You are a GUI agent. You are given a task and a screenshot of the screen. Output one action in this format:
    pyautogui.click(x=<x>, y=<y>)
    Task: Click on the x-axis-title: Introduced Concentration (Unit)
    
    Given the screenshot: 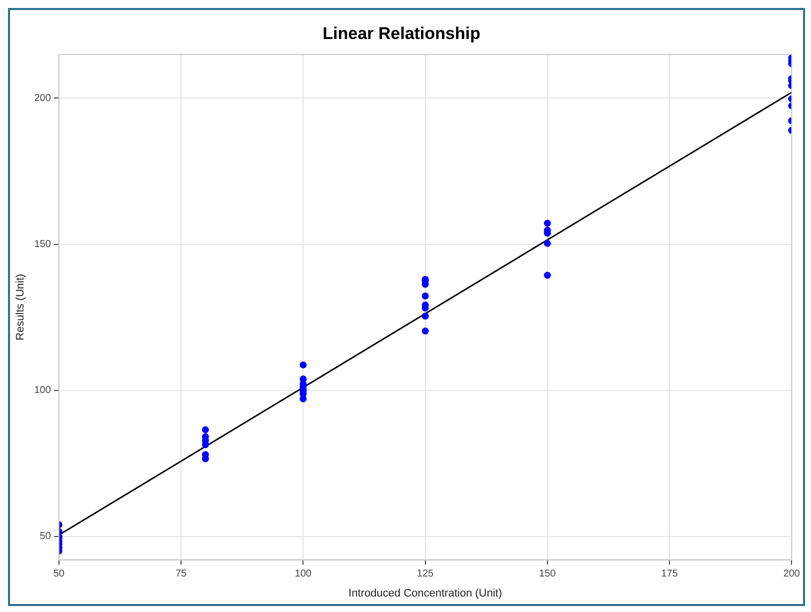 What is the action you would take?
    pyautogui.click(x=425, y=593)
    